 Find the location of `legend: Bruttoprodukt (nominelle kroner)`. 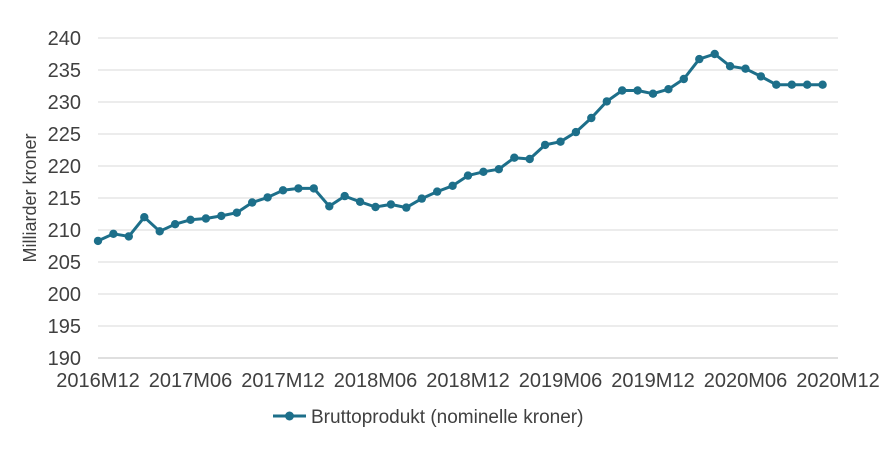

legend: Bruttoprodukt (nominelle kroner) is located at coordinates (428, 417).